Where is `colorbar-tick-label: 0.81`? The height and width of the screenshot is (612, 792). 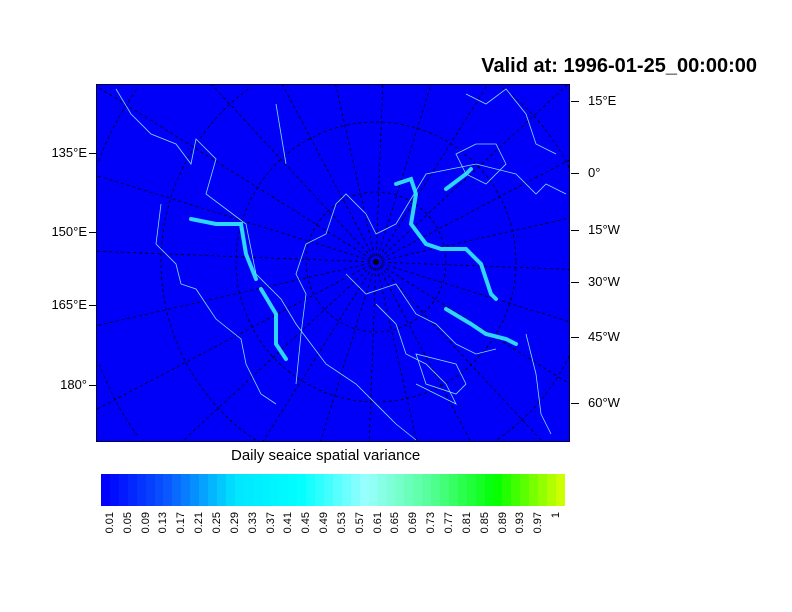
colorbar-tick-label: 0.81 is located at coordinates (466, 523).